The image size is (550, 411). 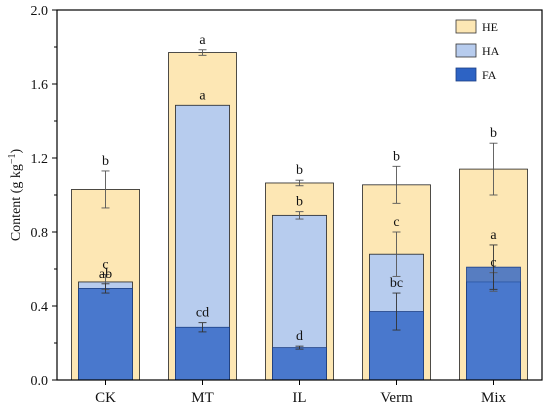 What do you see at coordinates (396, 184) in the screenshot?
I see `error-bar-he-verm` at bounding box center [396, 184].